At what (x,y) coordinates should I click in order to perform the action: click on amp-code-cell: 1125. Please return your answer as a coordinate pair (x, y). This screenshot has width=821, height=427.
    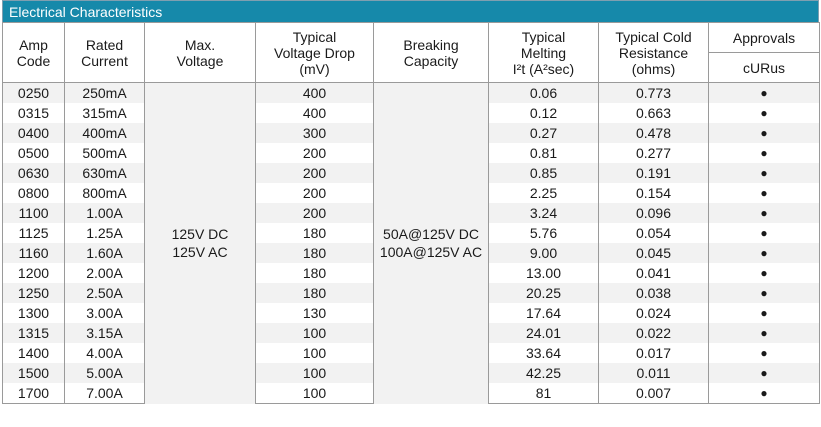
    Looking at the image, I should click on (33, 233).